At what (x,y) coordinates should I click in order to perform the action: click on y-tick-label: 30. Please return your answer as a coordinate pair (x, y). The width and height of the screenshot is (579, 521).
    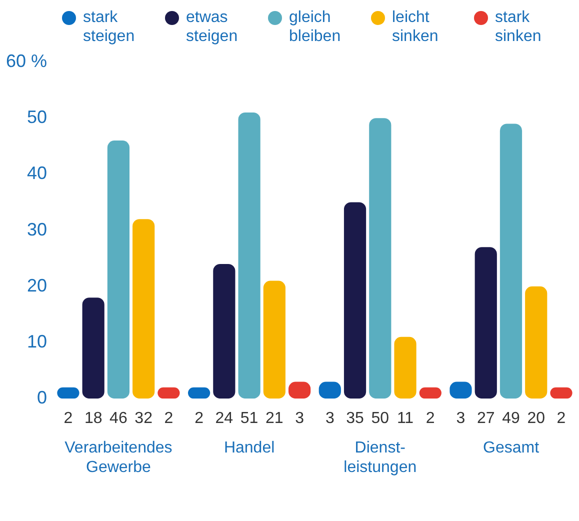
    Looking at the image, I should click on (37, 229).